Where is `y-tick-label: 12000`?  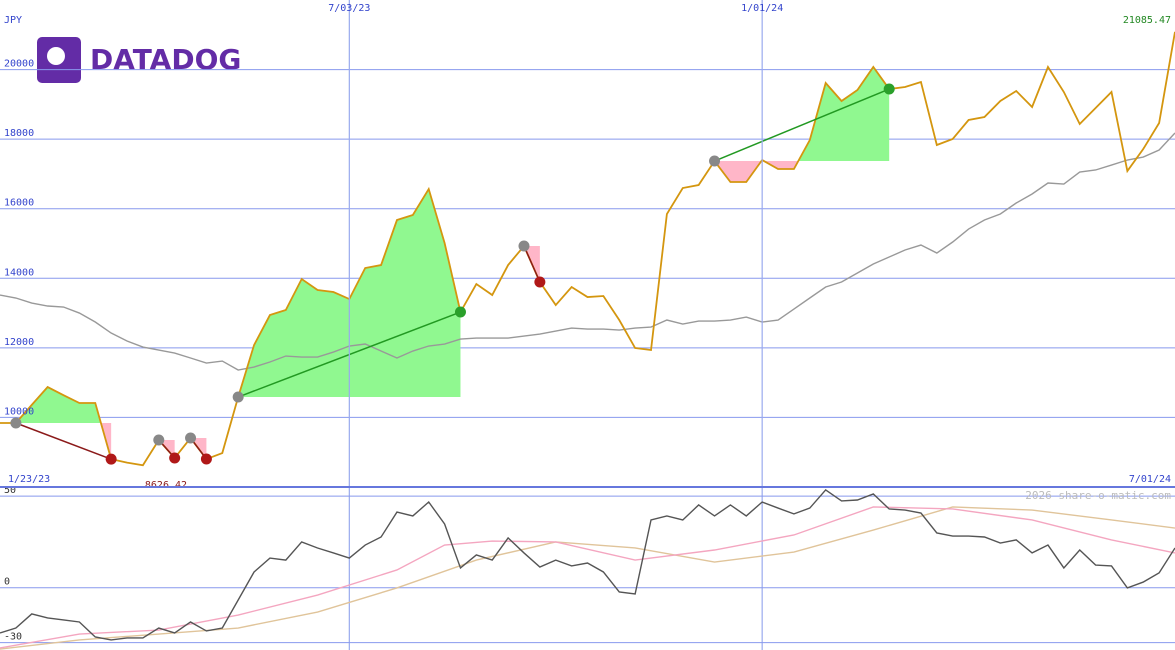 y-tick-label: 12000 is located at coordinates (19, 342).